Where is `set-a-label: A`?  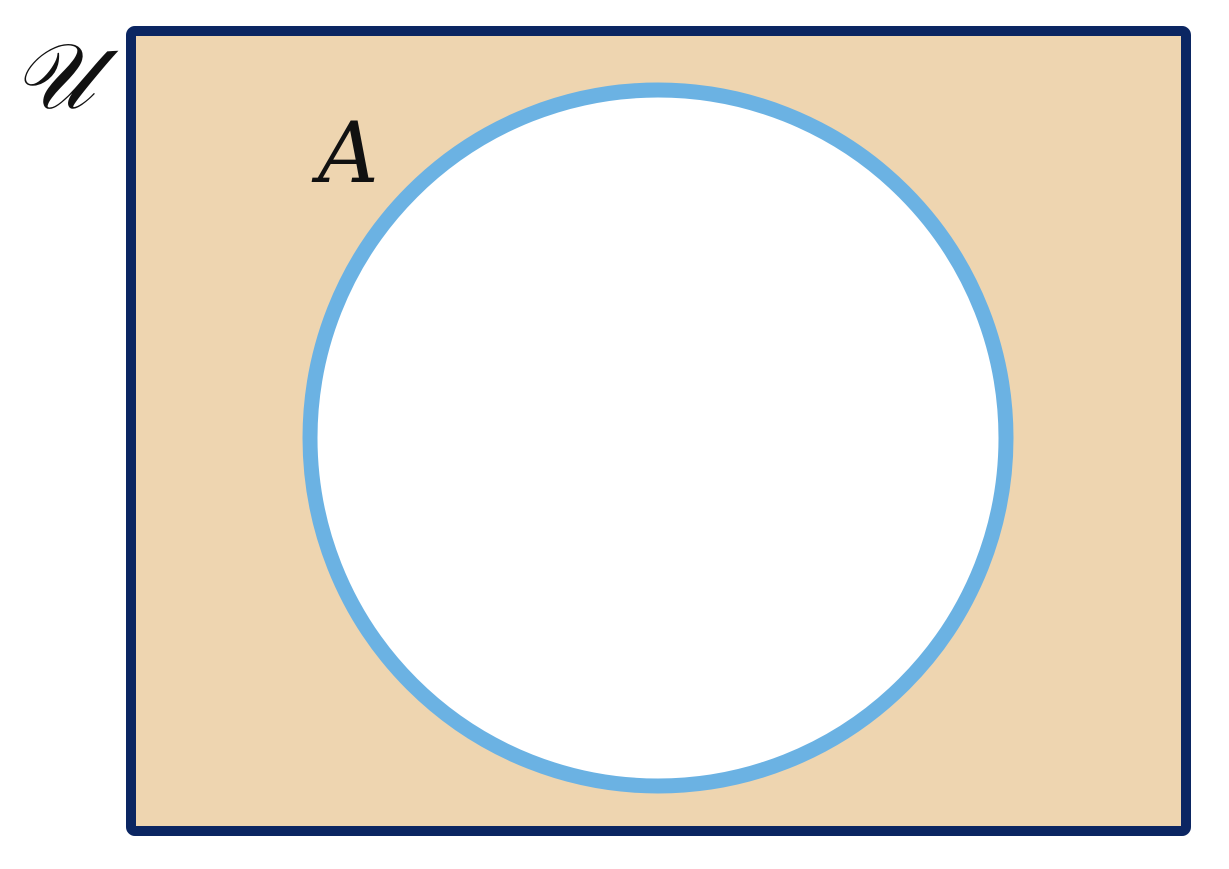
set-a-label: A is located at coordinates (345, 153).